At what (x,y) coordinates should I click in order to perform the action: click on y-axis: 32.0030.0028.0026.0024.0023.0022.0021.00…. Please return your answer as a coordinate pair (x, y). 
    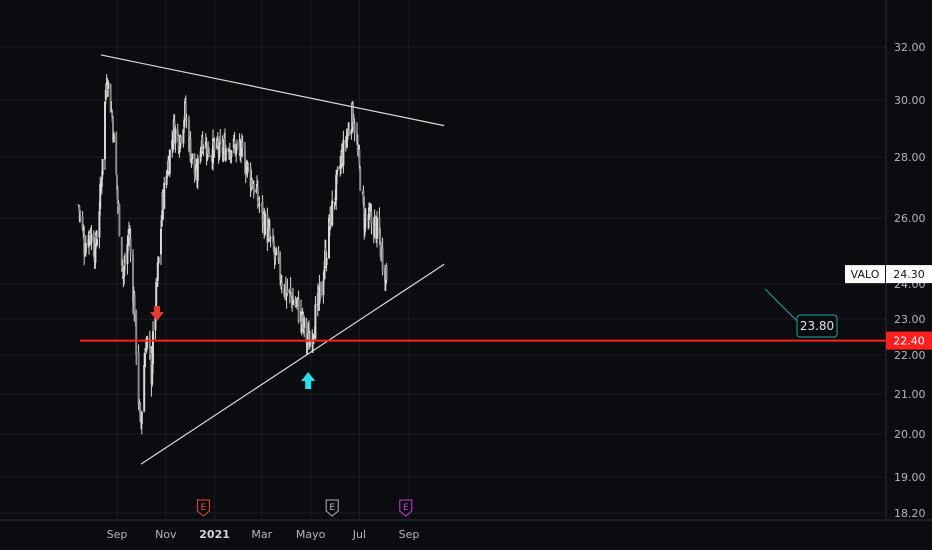
    Looking at the image, I should click on (905, 260).